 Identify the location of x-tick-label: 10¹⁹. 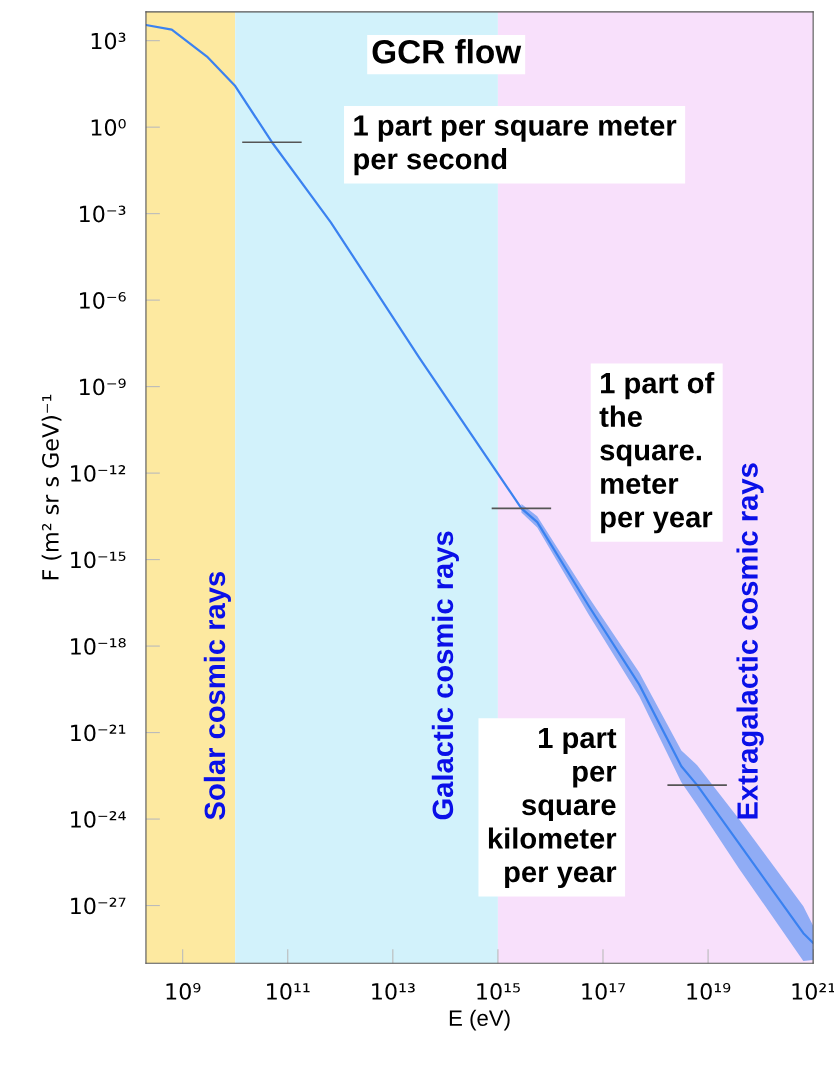
(709, 991).